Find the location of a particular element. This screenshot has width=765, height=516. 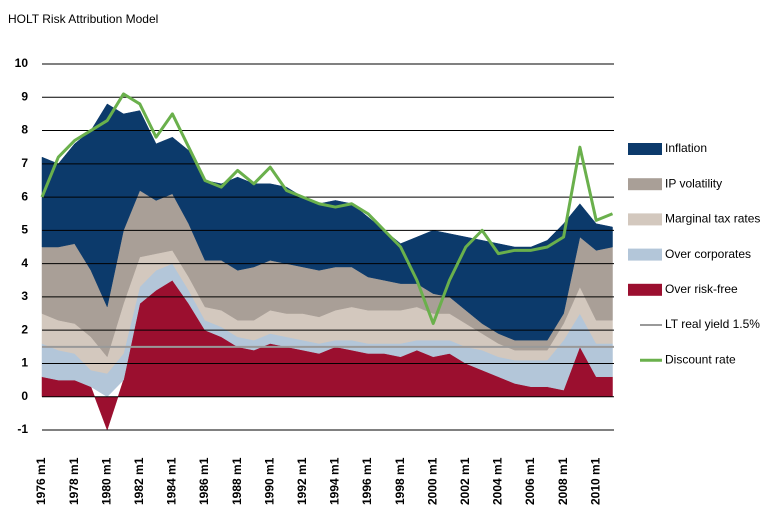

x-tick-label: 2002 m1 is located at coordinates (465, 481).